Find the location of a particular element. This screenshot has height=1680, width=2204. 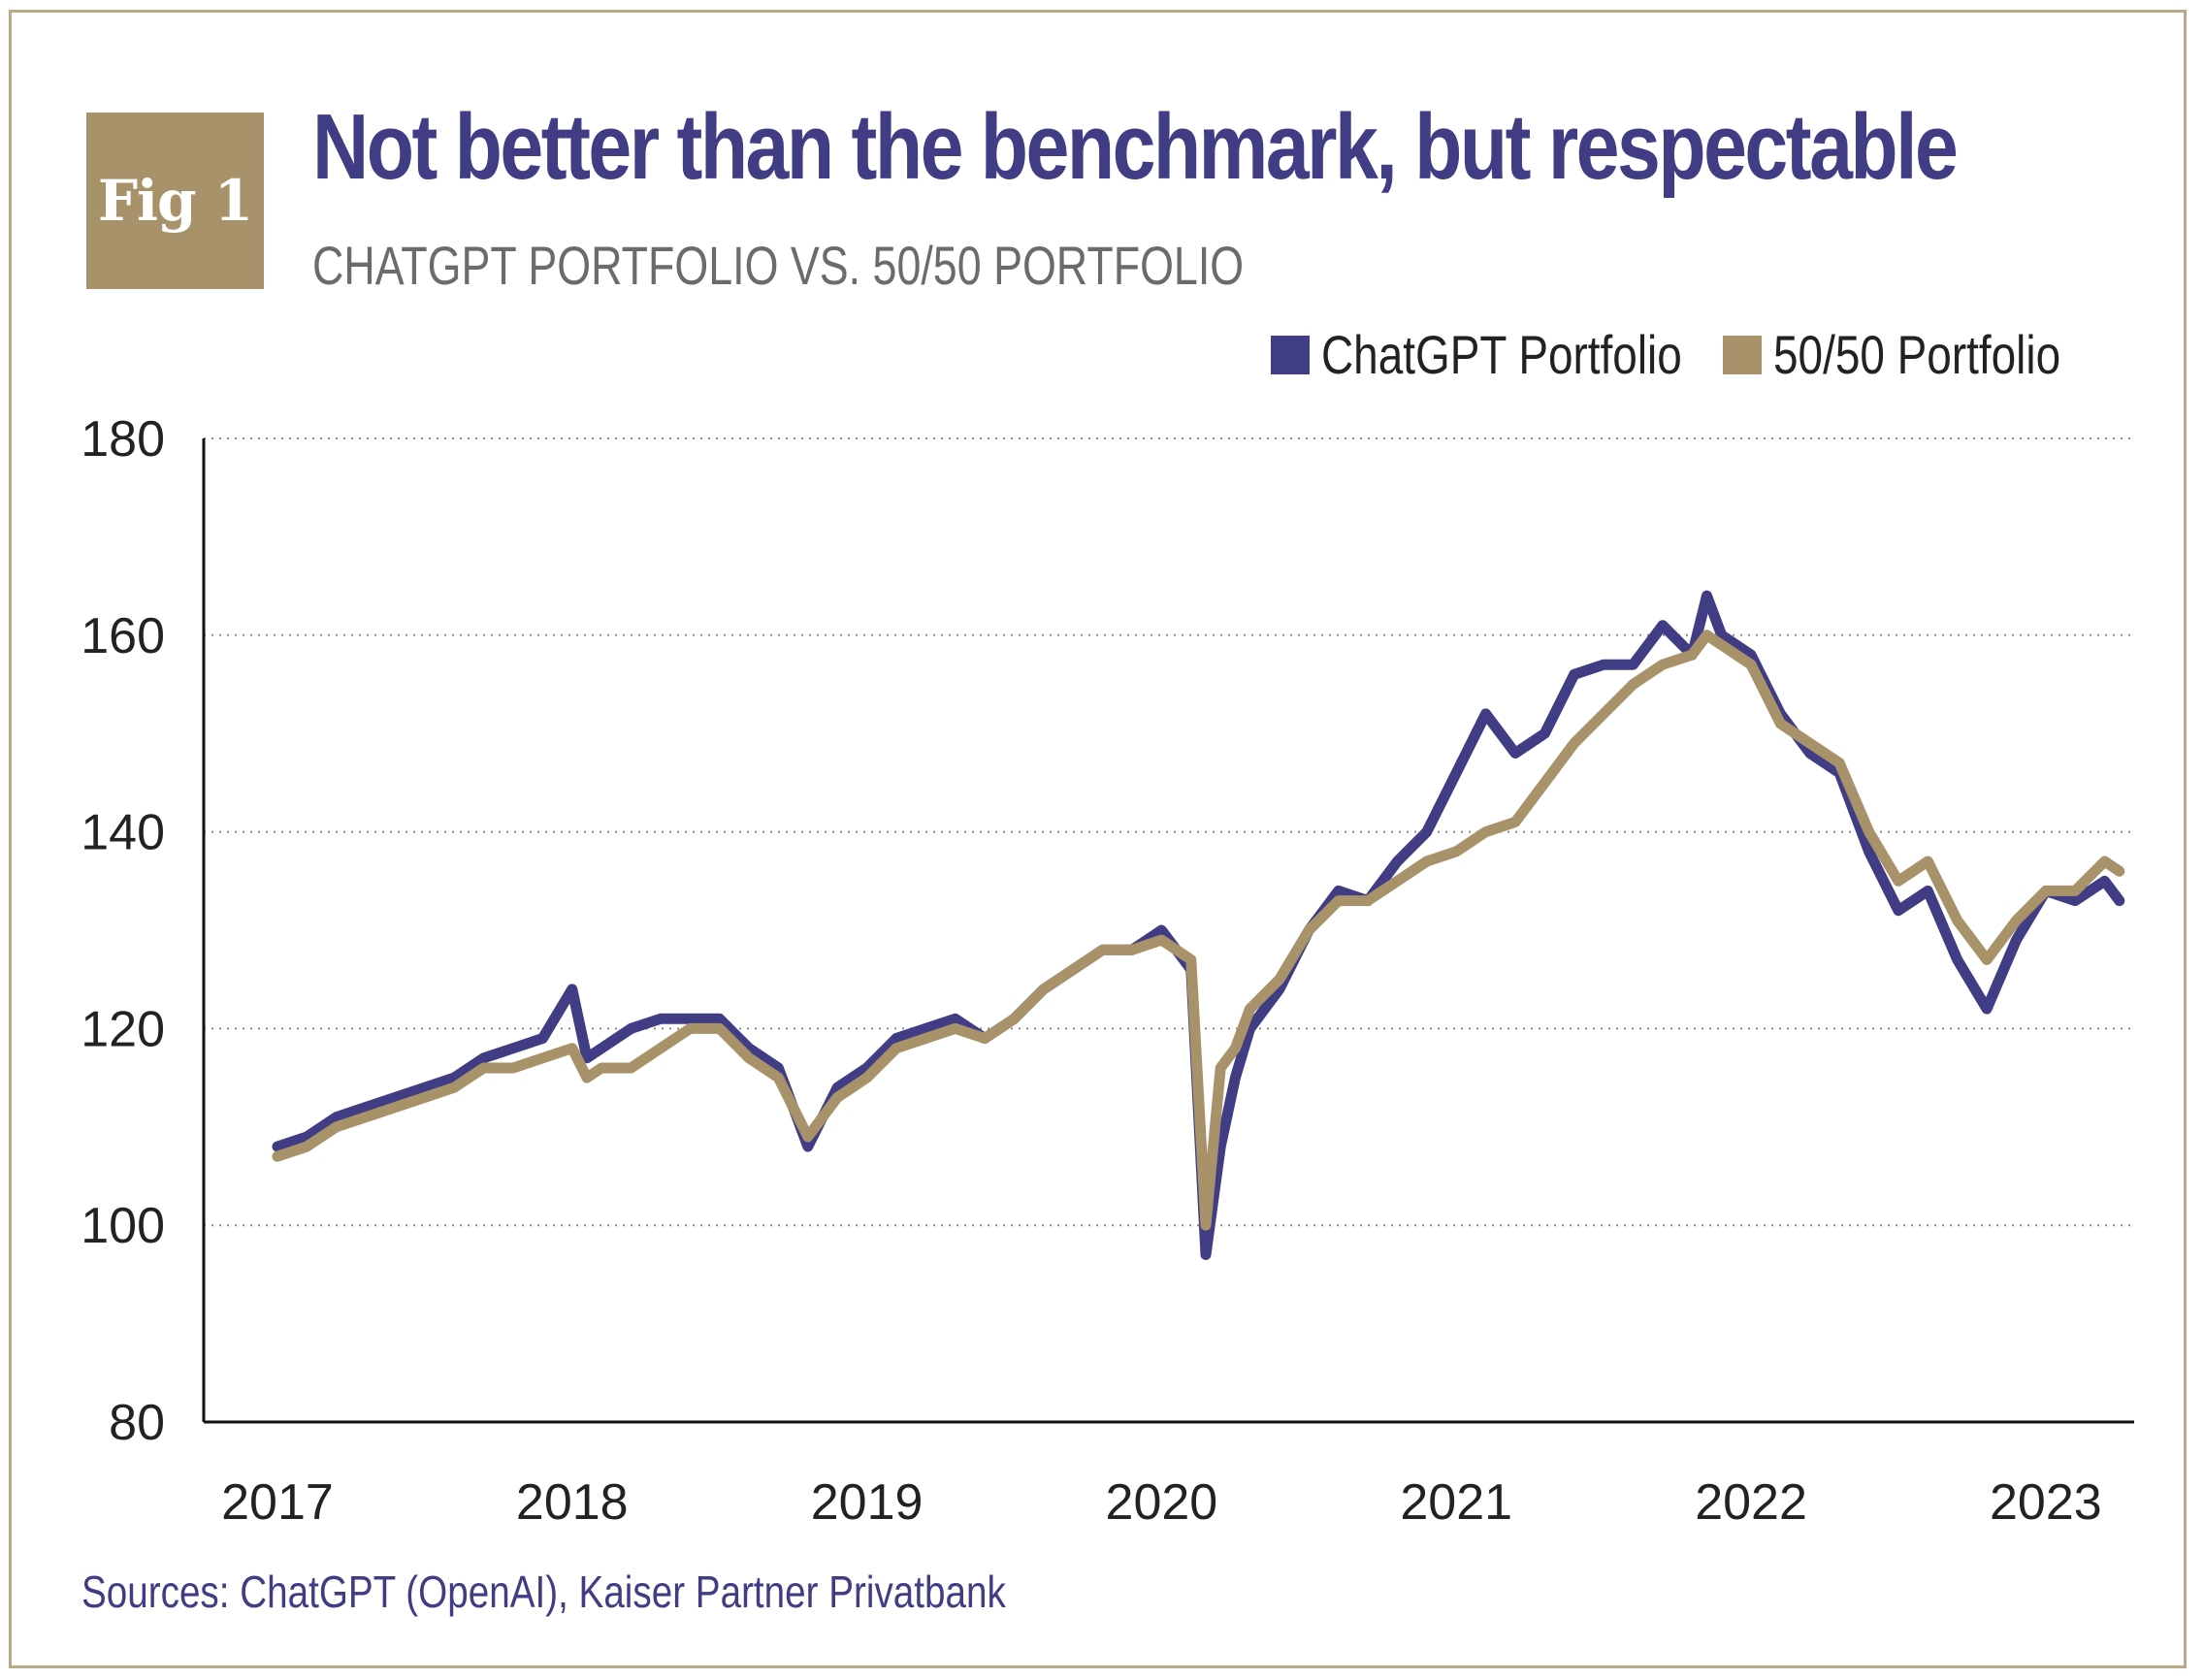

figure-badge-label: Fig 1 is located at coordinates (175, 201).